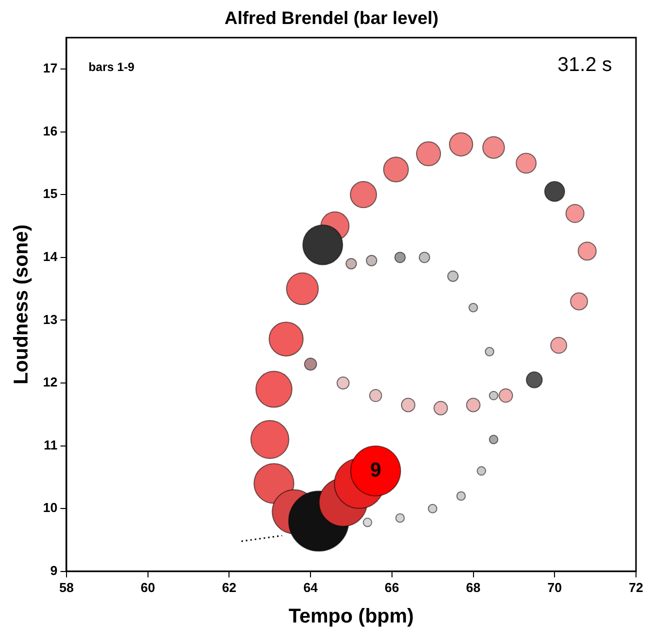  I want to click on annotation: bars 1-9, so click(111, 67).